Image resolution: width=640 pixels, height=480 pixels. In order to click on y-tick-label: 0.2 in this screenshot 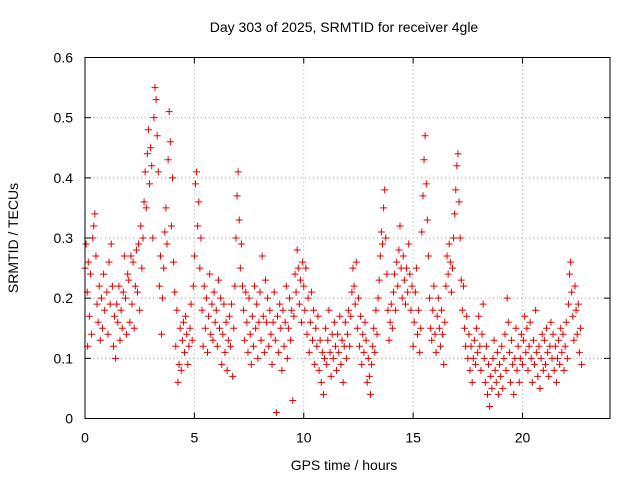, I will do `click(64, 298)`.